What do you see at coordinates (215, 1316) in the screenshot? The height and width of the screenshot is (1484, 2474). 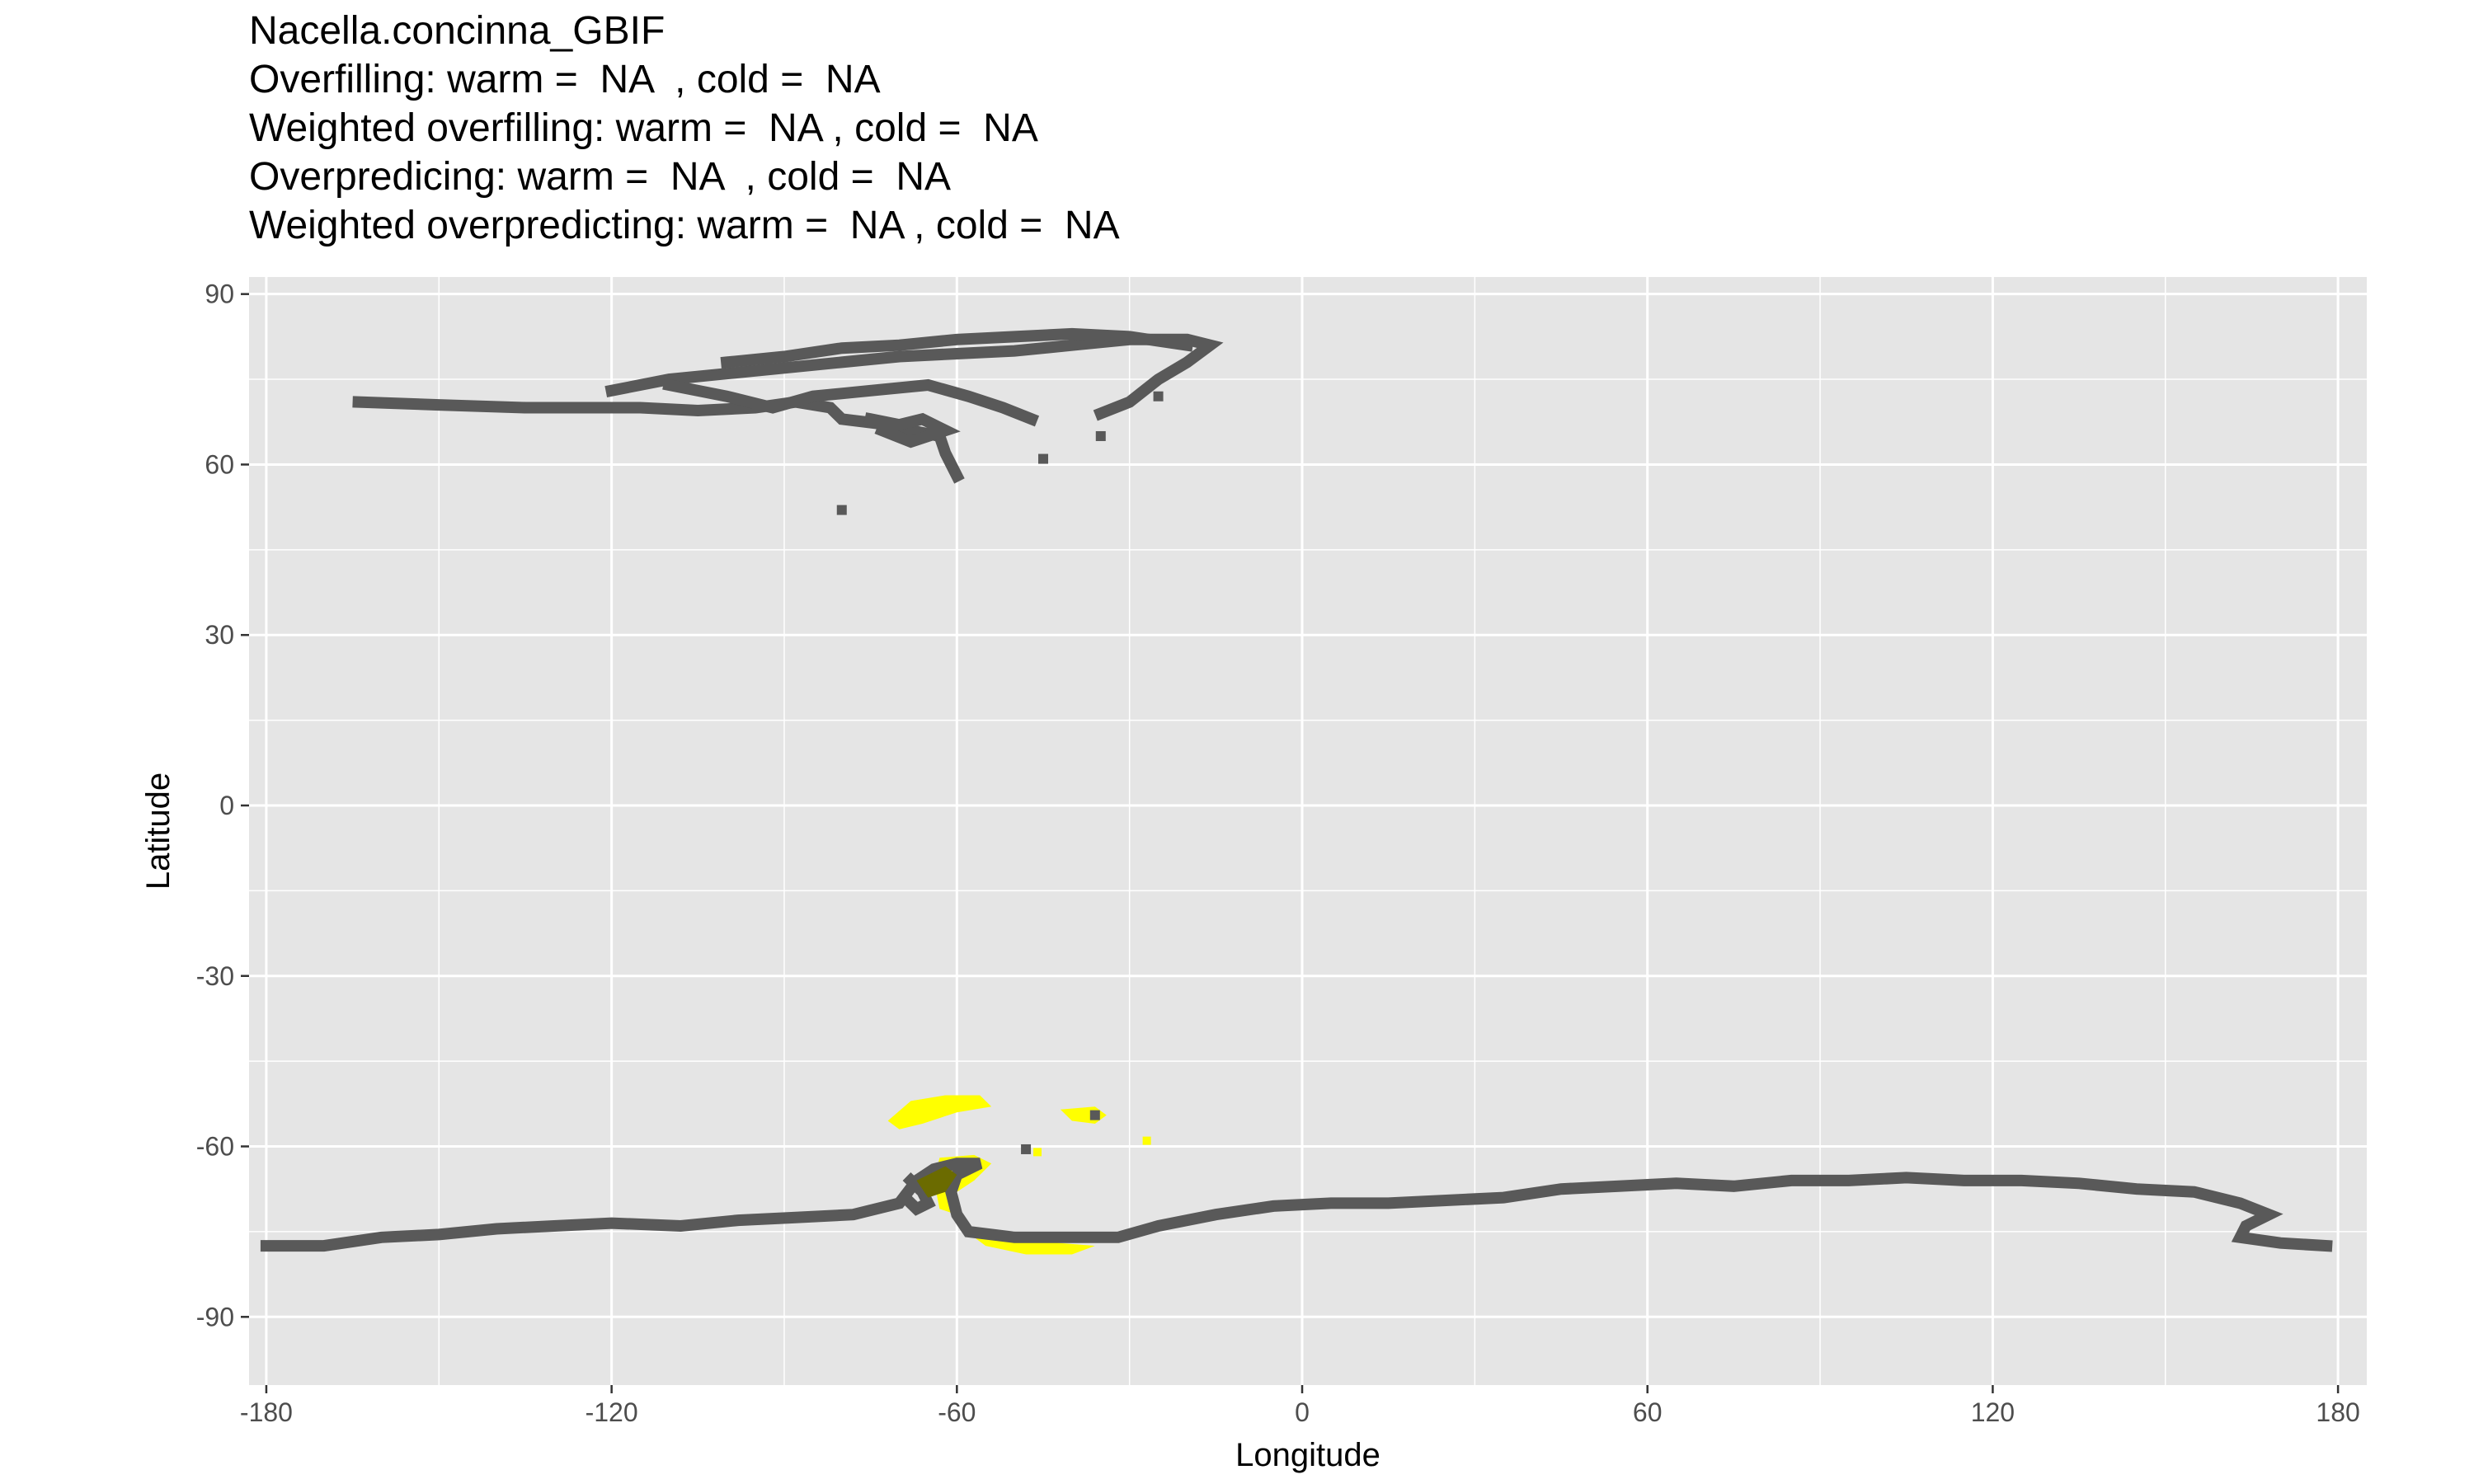 I see `y-tick-label: -90` at bounding box center [215, 1316].